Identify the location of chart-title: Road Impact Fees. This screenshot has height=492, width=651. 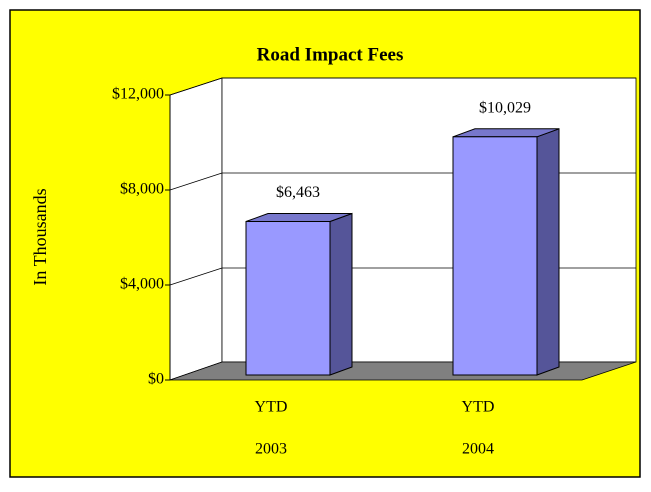
(330, 54).